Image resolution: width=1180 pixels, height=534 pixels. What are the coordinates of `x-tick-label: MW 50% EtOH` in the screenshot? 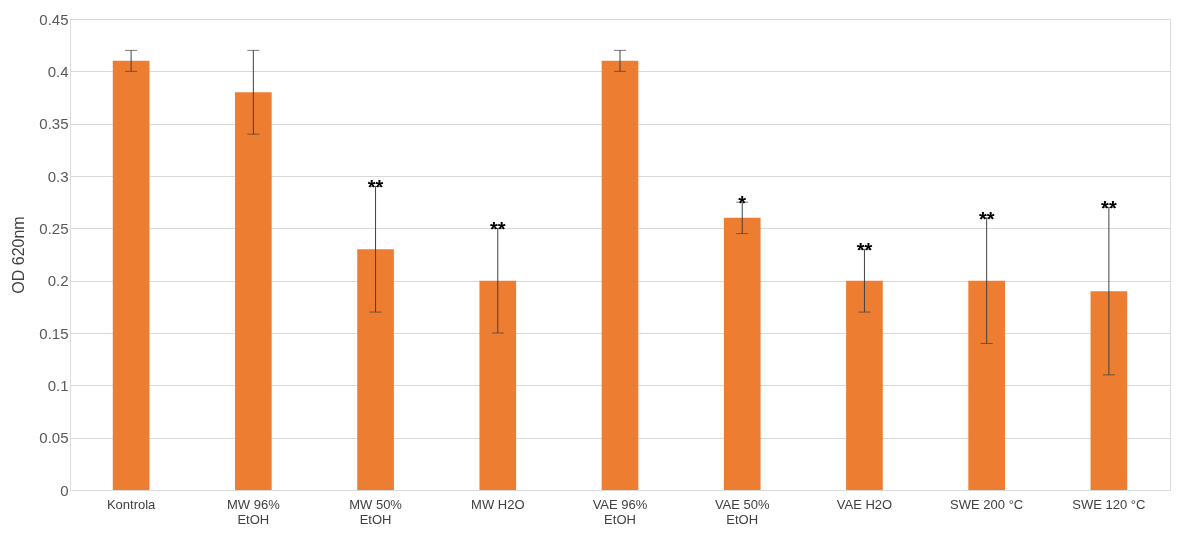 It's located at (376, 511).